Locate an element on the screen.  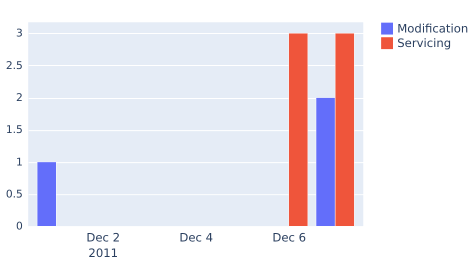
x-tick-label: Dec 6 is located at coordinates (289, 237).